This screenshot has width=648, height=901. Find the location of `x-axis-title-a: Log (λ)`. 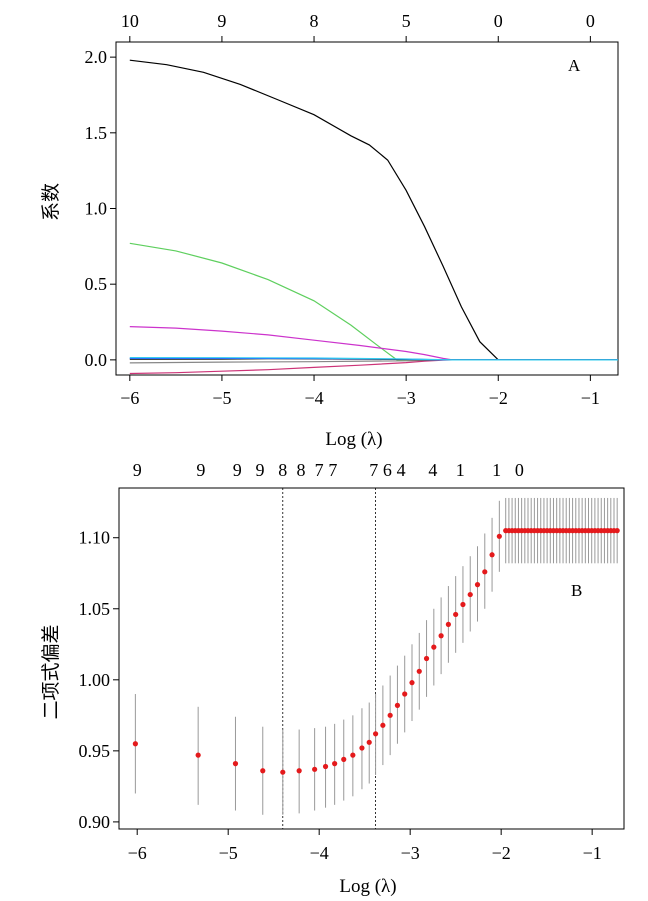

x-axis-title-a: Log (λ) is located at coordinates (353, 439).